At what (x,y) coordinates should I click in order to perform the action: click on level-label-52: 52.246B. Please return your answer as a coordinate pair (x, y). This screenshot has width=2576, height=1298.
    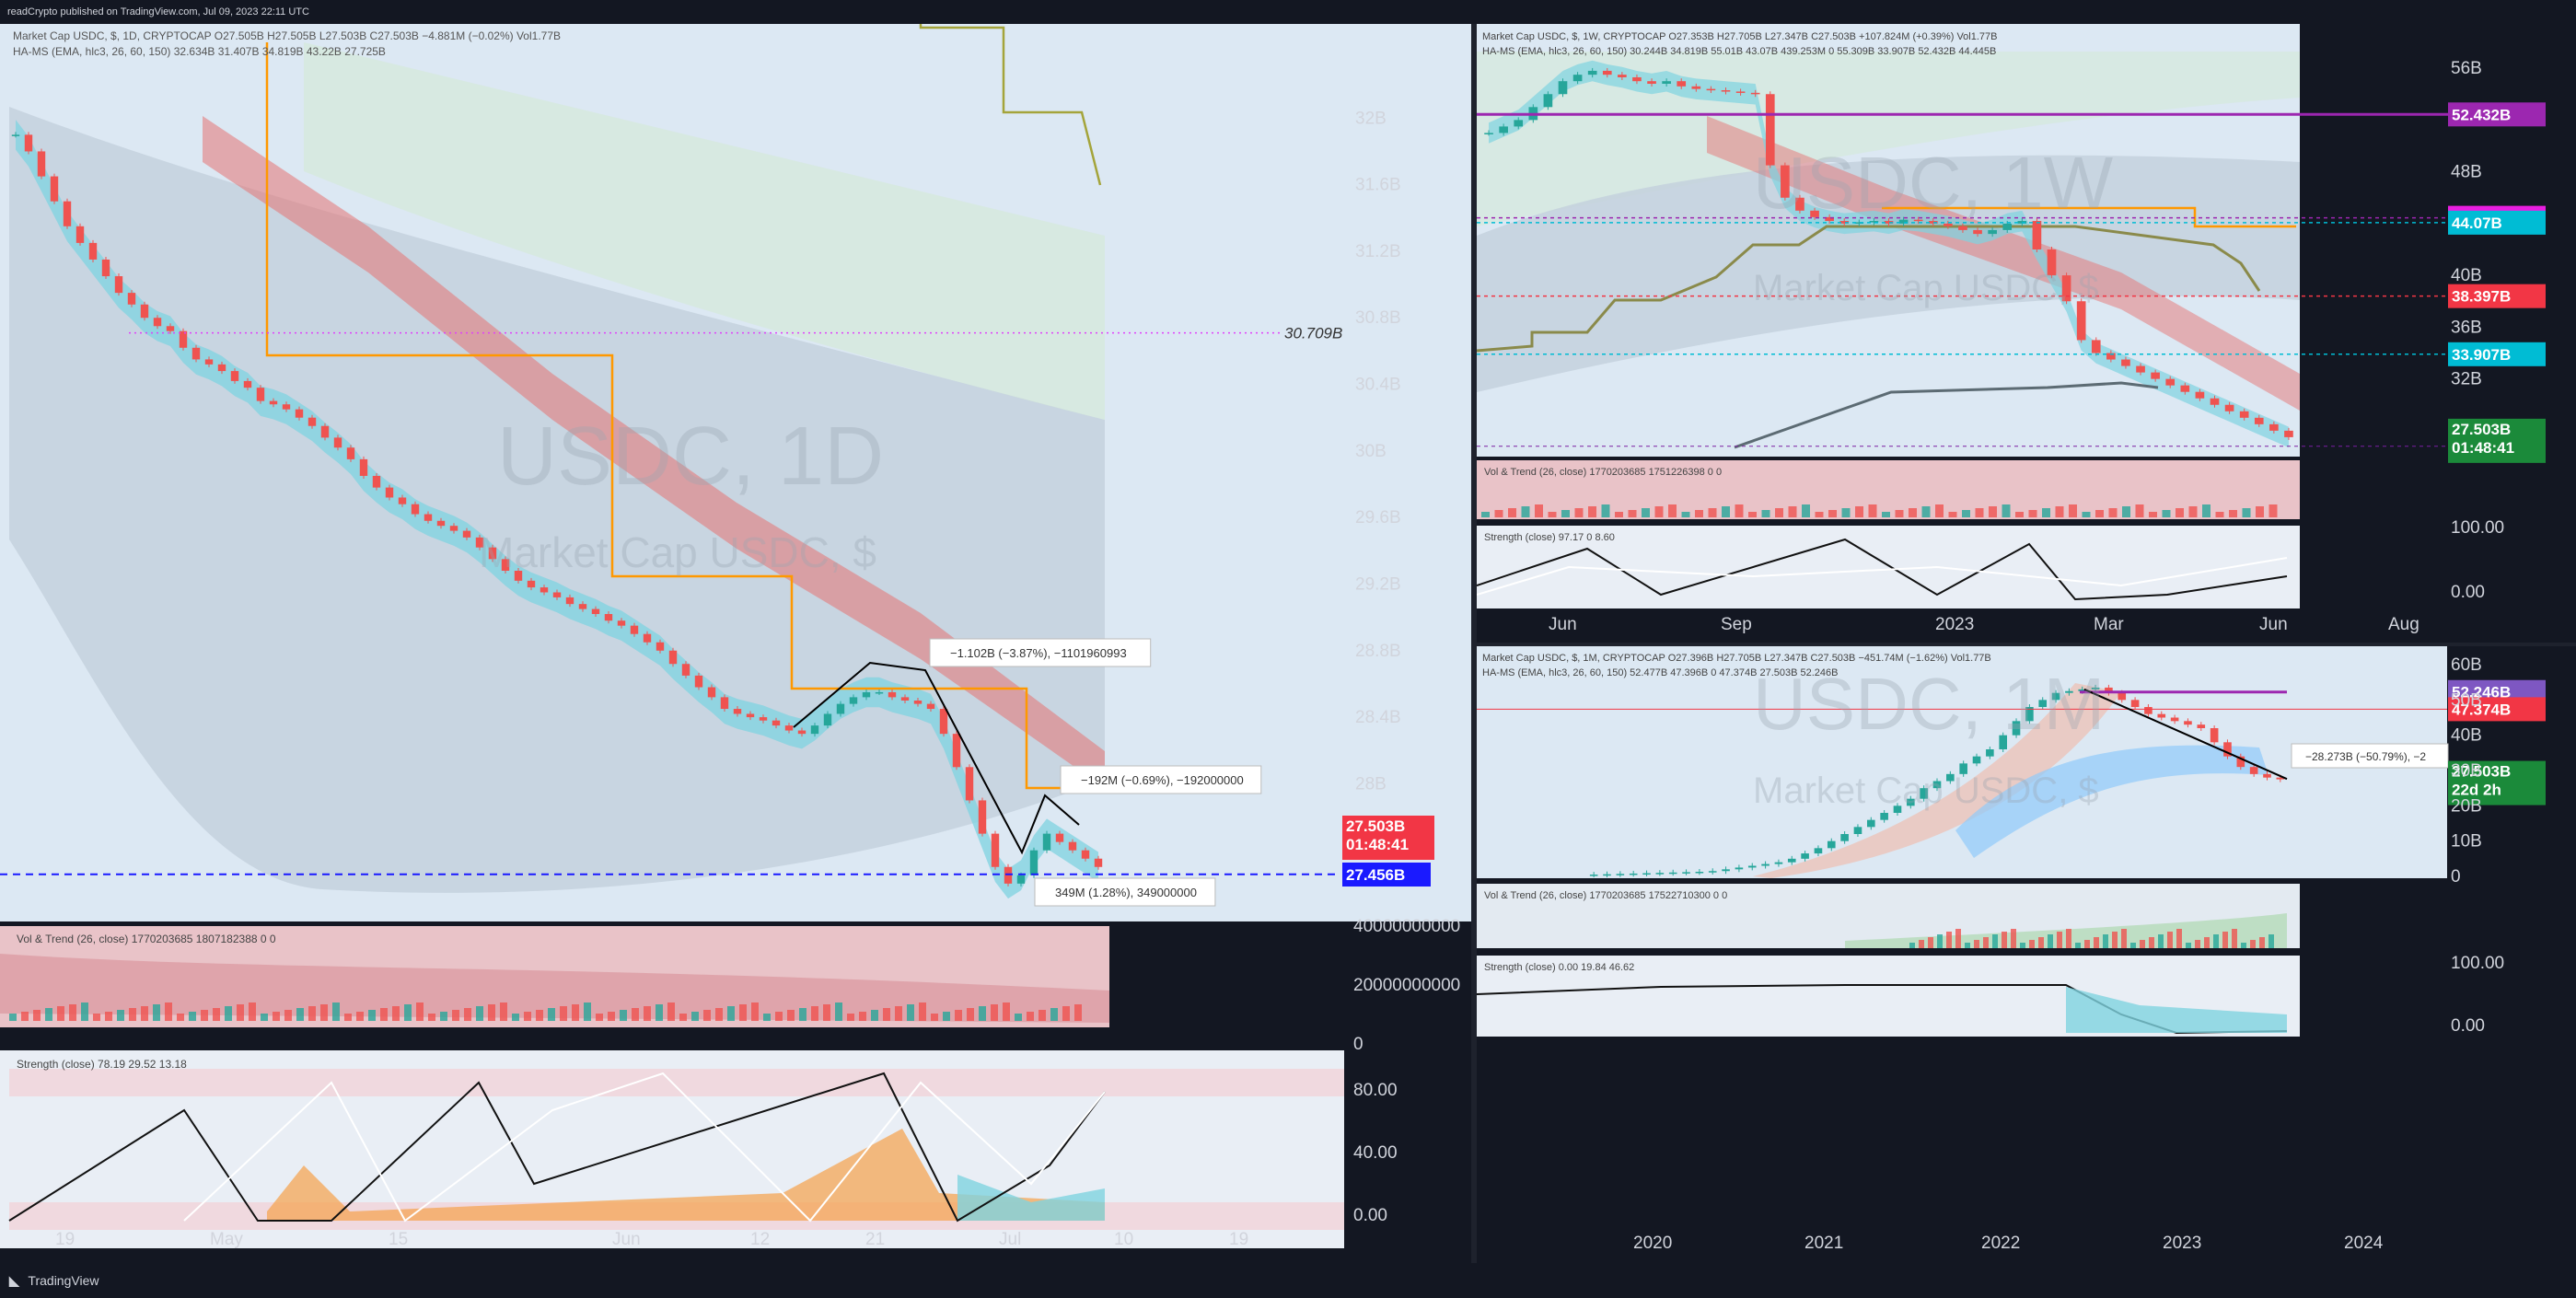
    Looking at the image, I should click on (2481, 692).